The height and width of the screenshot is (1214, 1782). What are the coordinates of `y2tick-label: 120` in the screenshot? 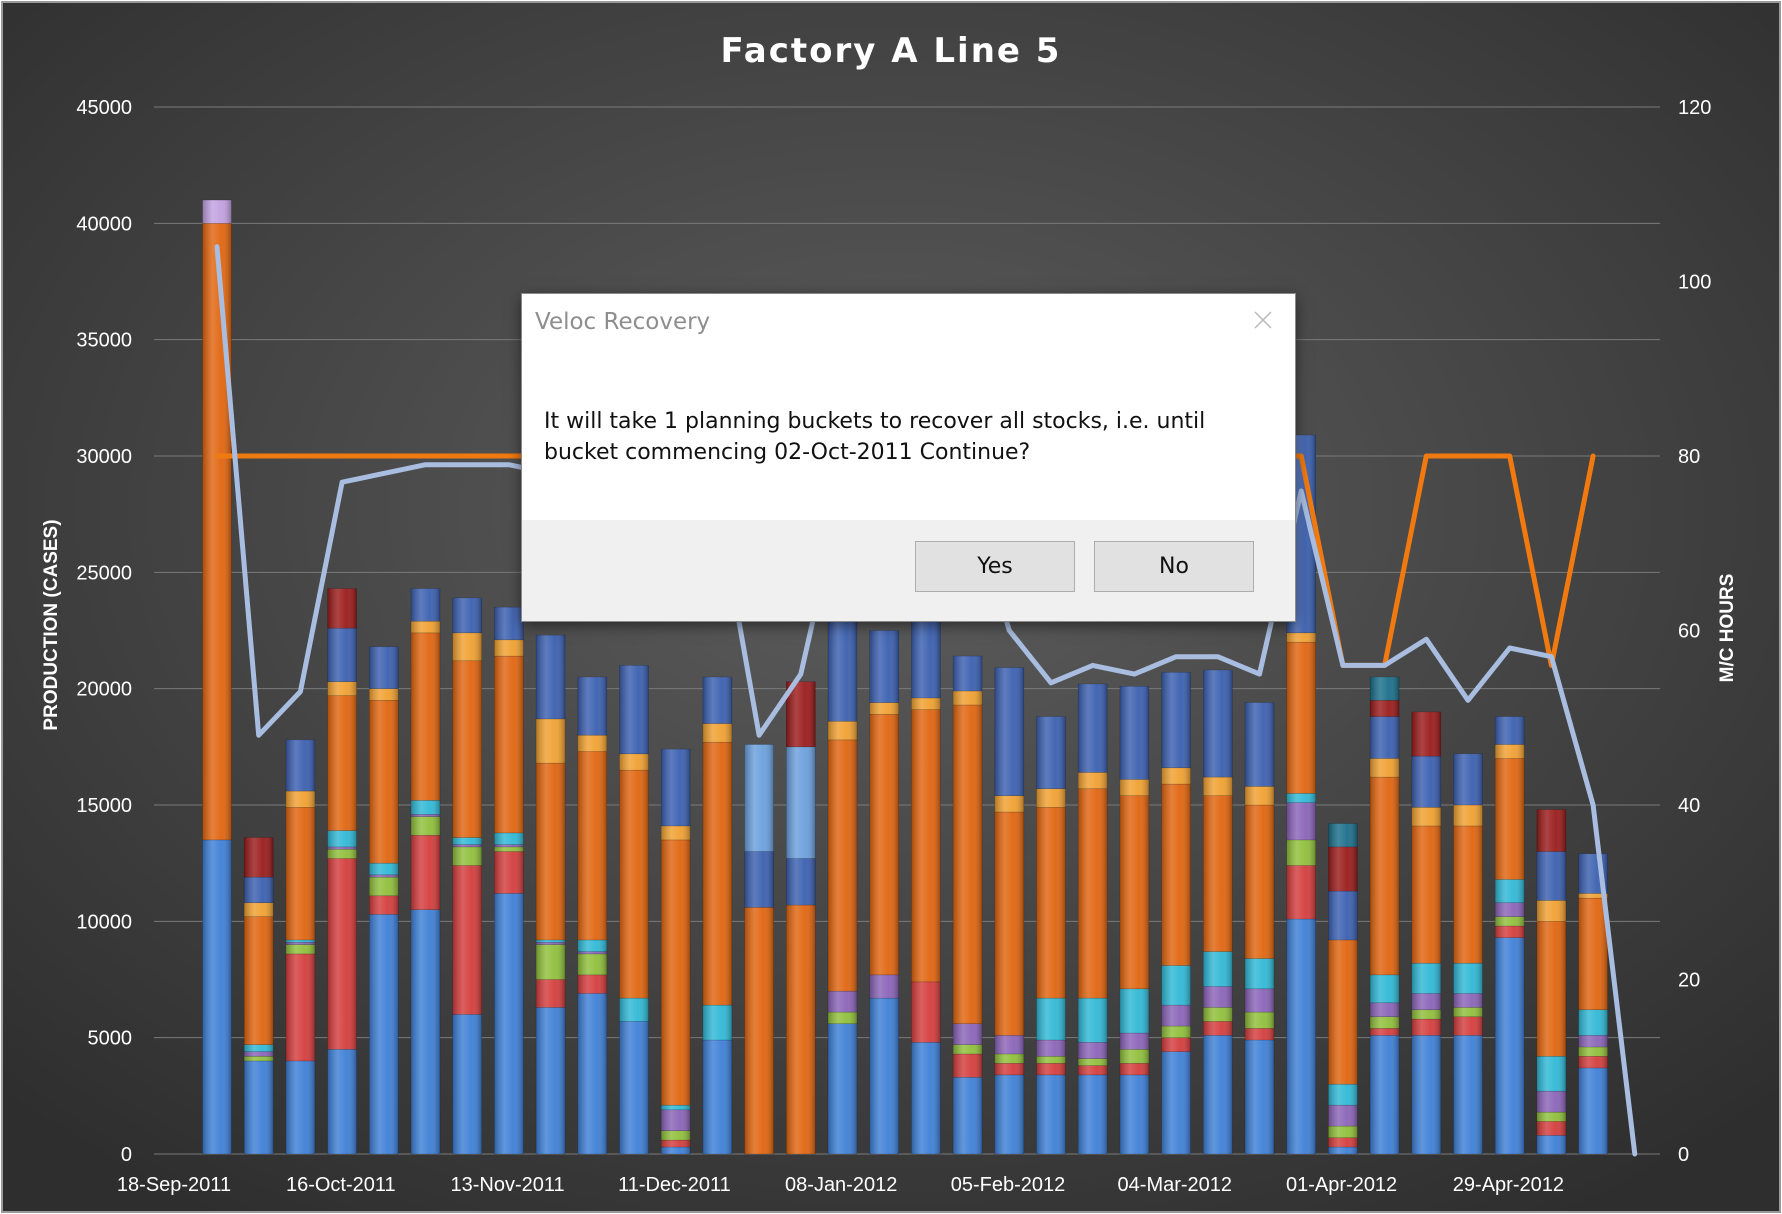 It's located at (1694, 108).